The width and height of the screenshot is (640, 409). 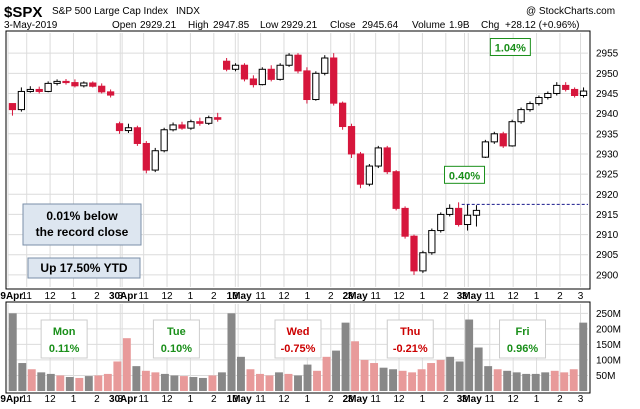 I want to click on day-tick-label: 29Apr, so click(x=11, y=296).